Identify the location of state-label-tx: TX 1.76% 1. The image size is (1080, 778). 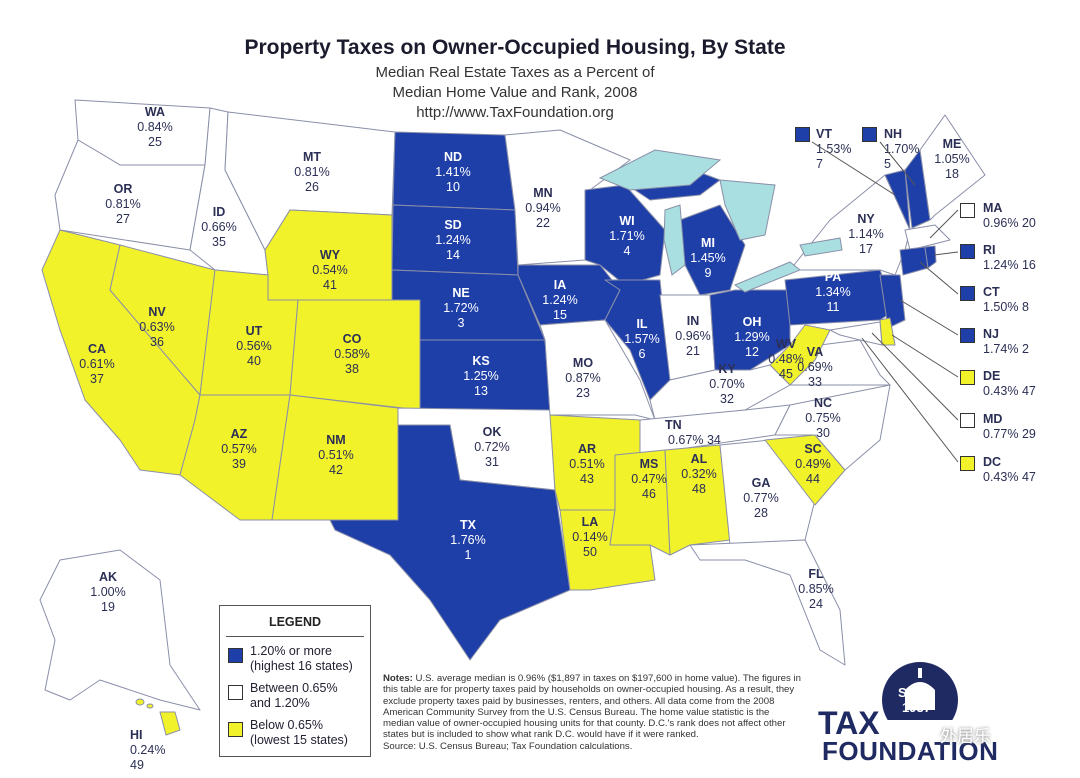
(468, 540).